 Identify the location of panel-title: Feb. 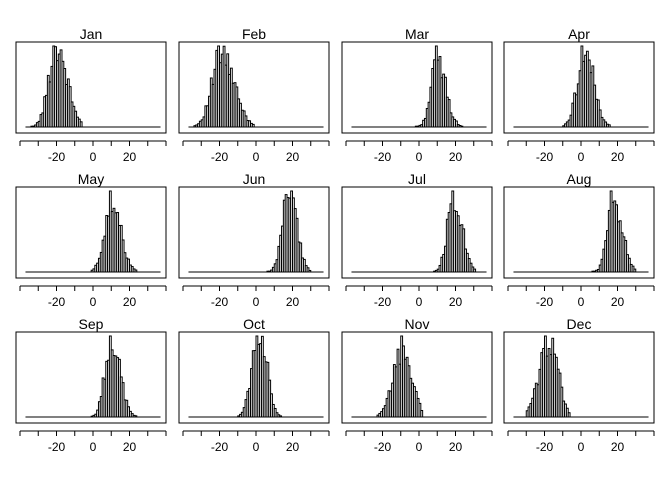
(254, 34).